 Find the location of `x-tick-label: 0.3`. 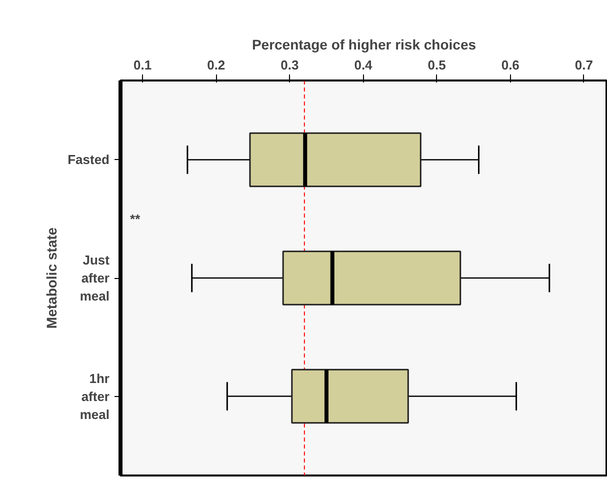

x-tick-label: 0.3 is located at coordinates (289, 65).